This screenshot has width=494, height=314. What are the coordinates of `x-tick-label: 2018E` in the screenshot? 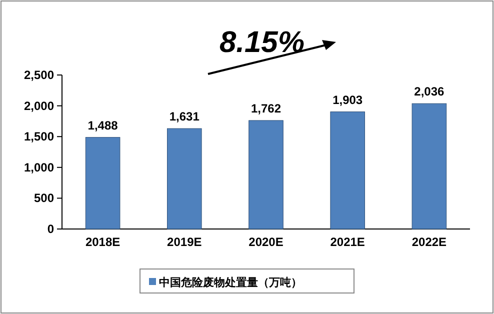 It's located at (102, 242).